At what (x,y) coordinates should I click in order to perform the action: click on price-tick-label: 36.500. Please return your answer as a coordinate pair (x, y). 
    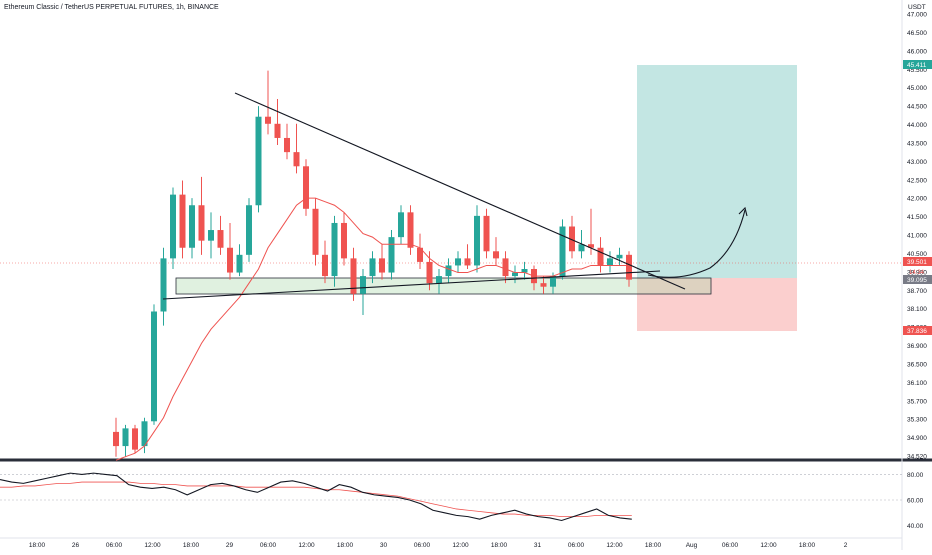
    Looking at the image, I should click on (917, 364).